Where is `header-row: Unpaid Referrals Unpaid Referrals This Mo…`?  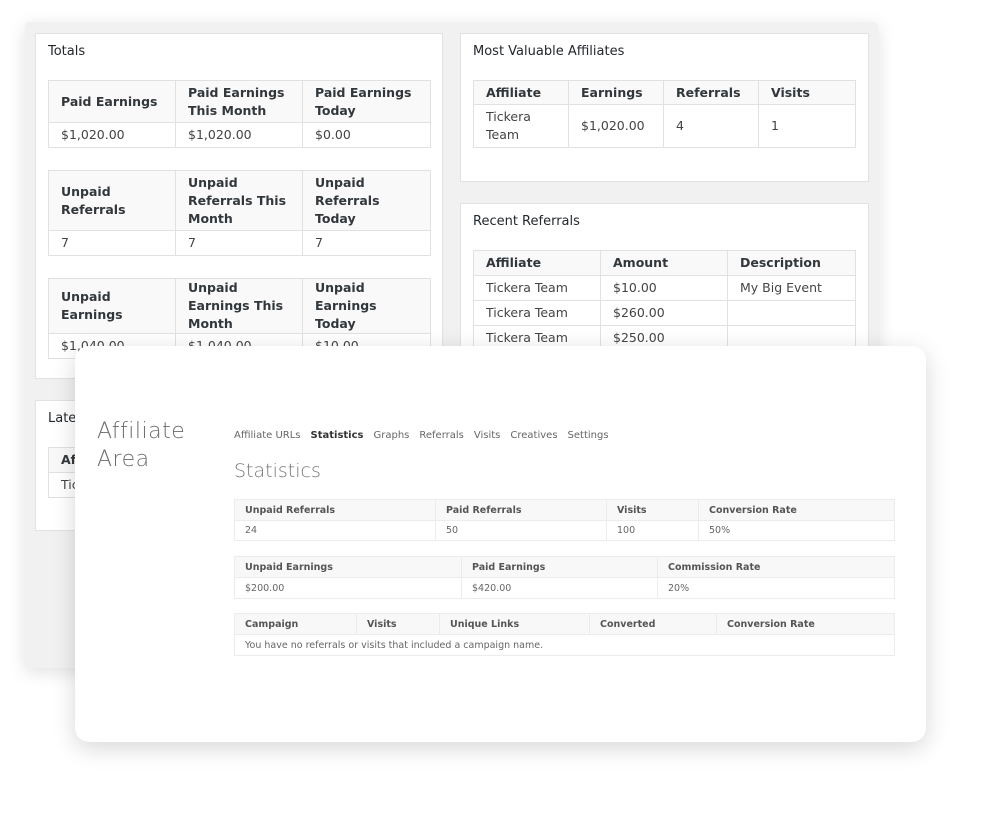 header-row: Unpaid Referrals Unpaid Referrals This Mo… is located at coordinates (239, 200).